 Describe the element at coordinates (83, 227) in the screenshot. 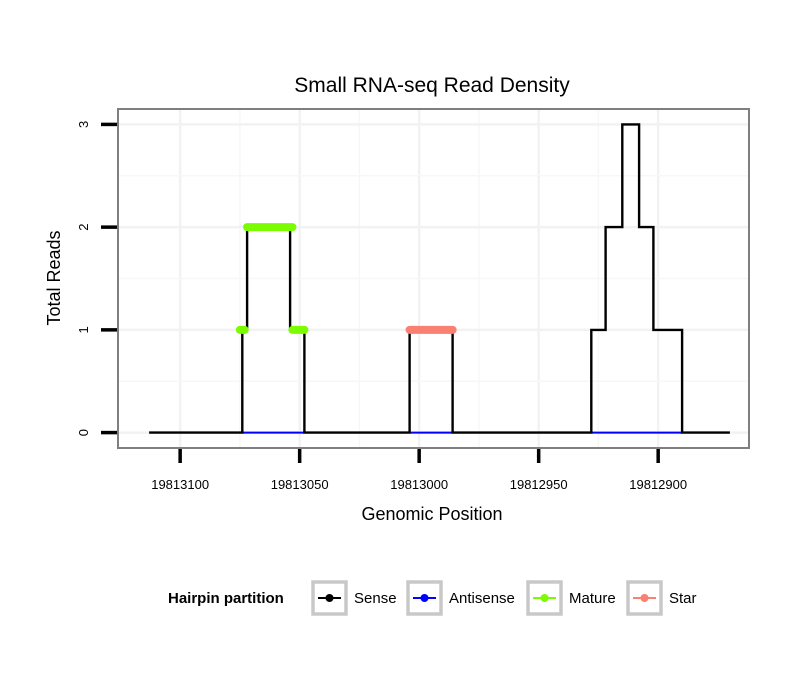

I see `y-tick-label: 2` at that location.